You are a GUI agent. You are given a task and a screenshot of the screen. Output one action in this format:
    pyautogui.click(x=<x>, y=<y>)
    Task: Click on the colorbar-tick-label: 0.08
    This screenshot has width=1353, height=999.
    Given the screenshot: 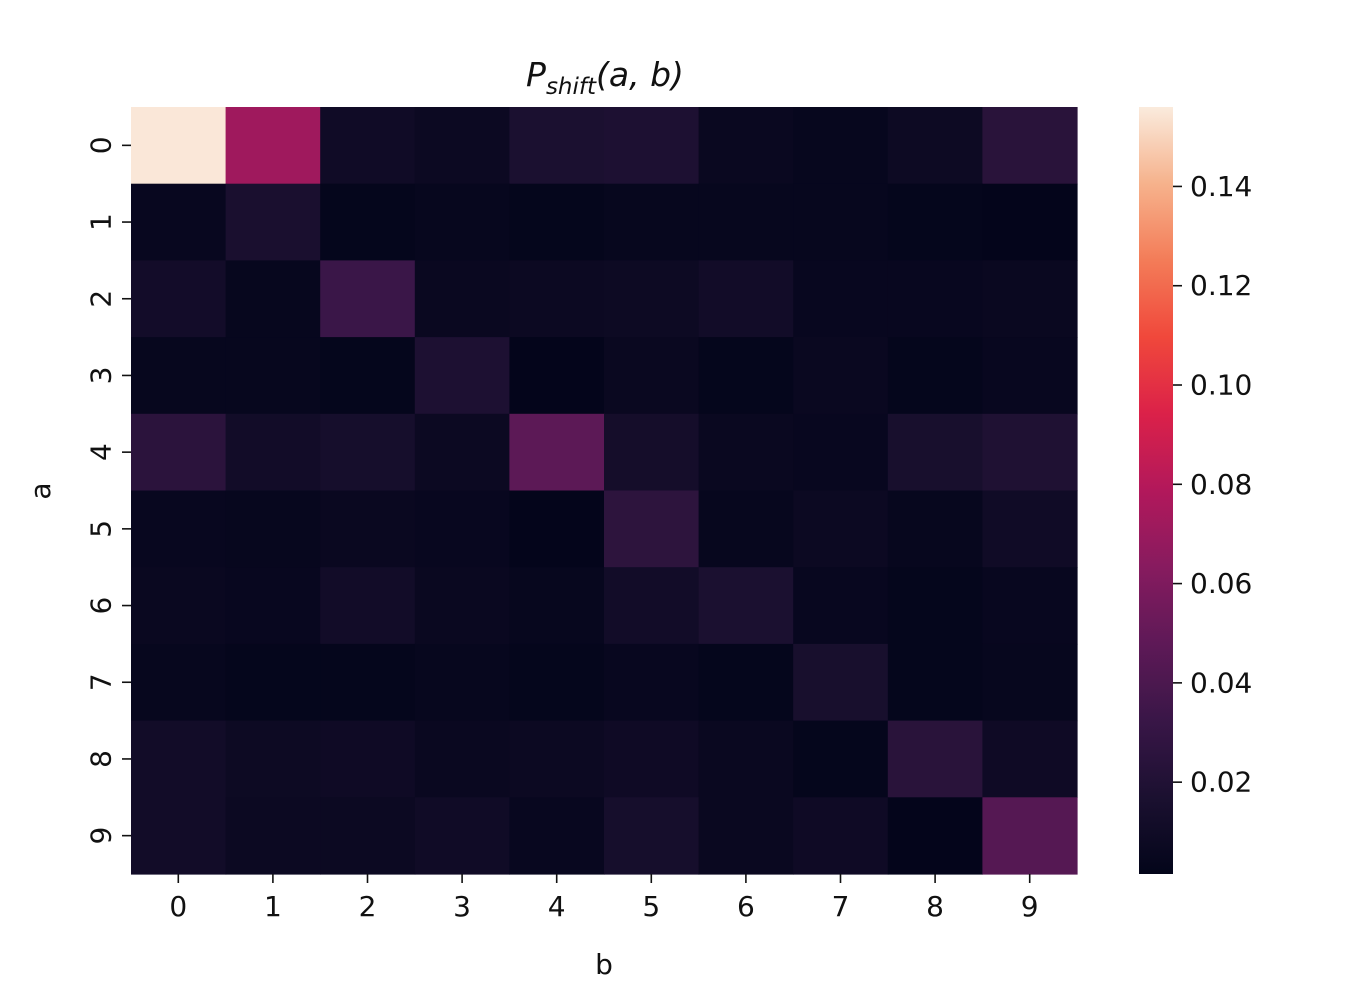 What is the action you would take?
    pyautogui.click(x=1221, y=484)
    